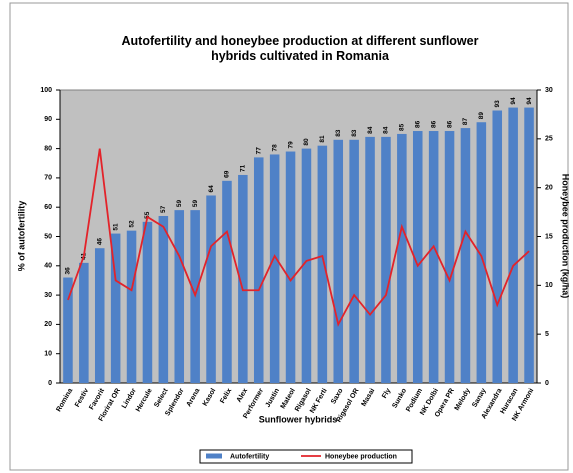 This screenshot has width=573, height=473. What do you see at coordinates (21, 236) in the screenshot?
I see `y-axis-label: % of autofertility` at bounding box center [21, 236].